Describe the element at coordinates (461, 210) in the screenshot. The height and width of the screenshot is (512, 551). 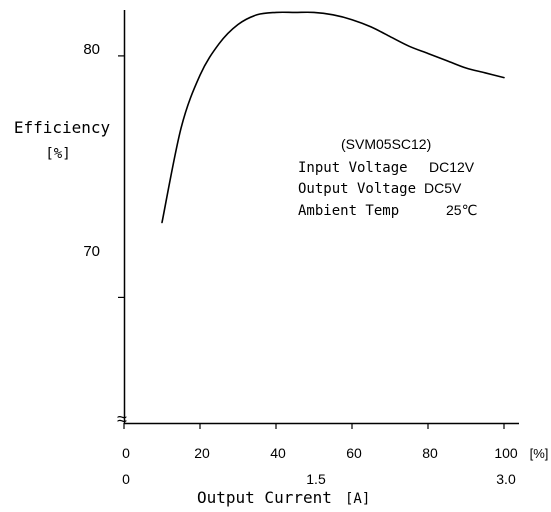
I see `annotation-value-ambient-temp: 25℃` at that location.